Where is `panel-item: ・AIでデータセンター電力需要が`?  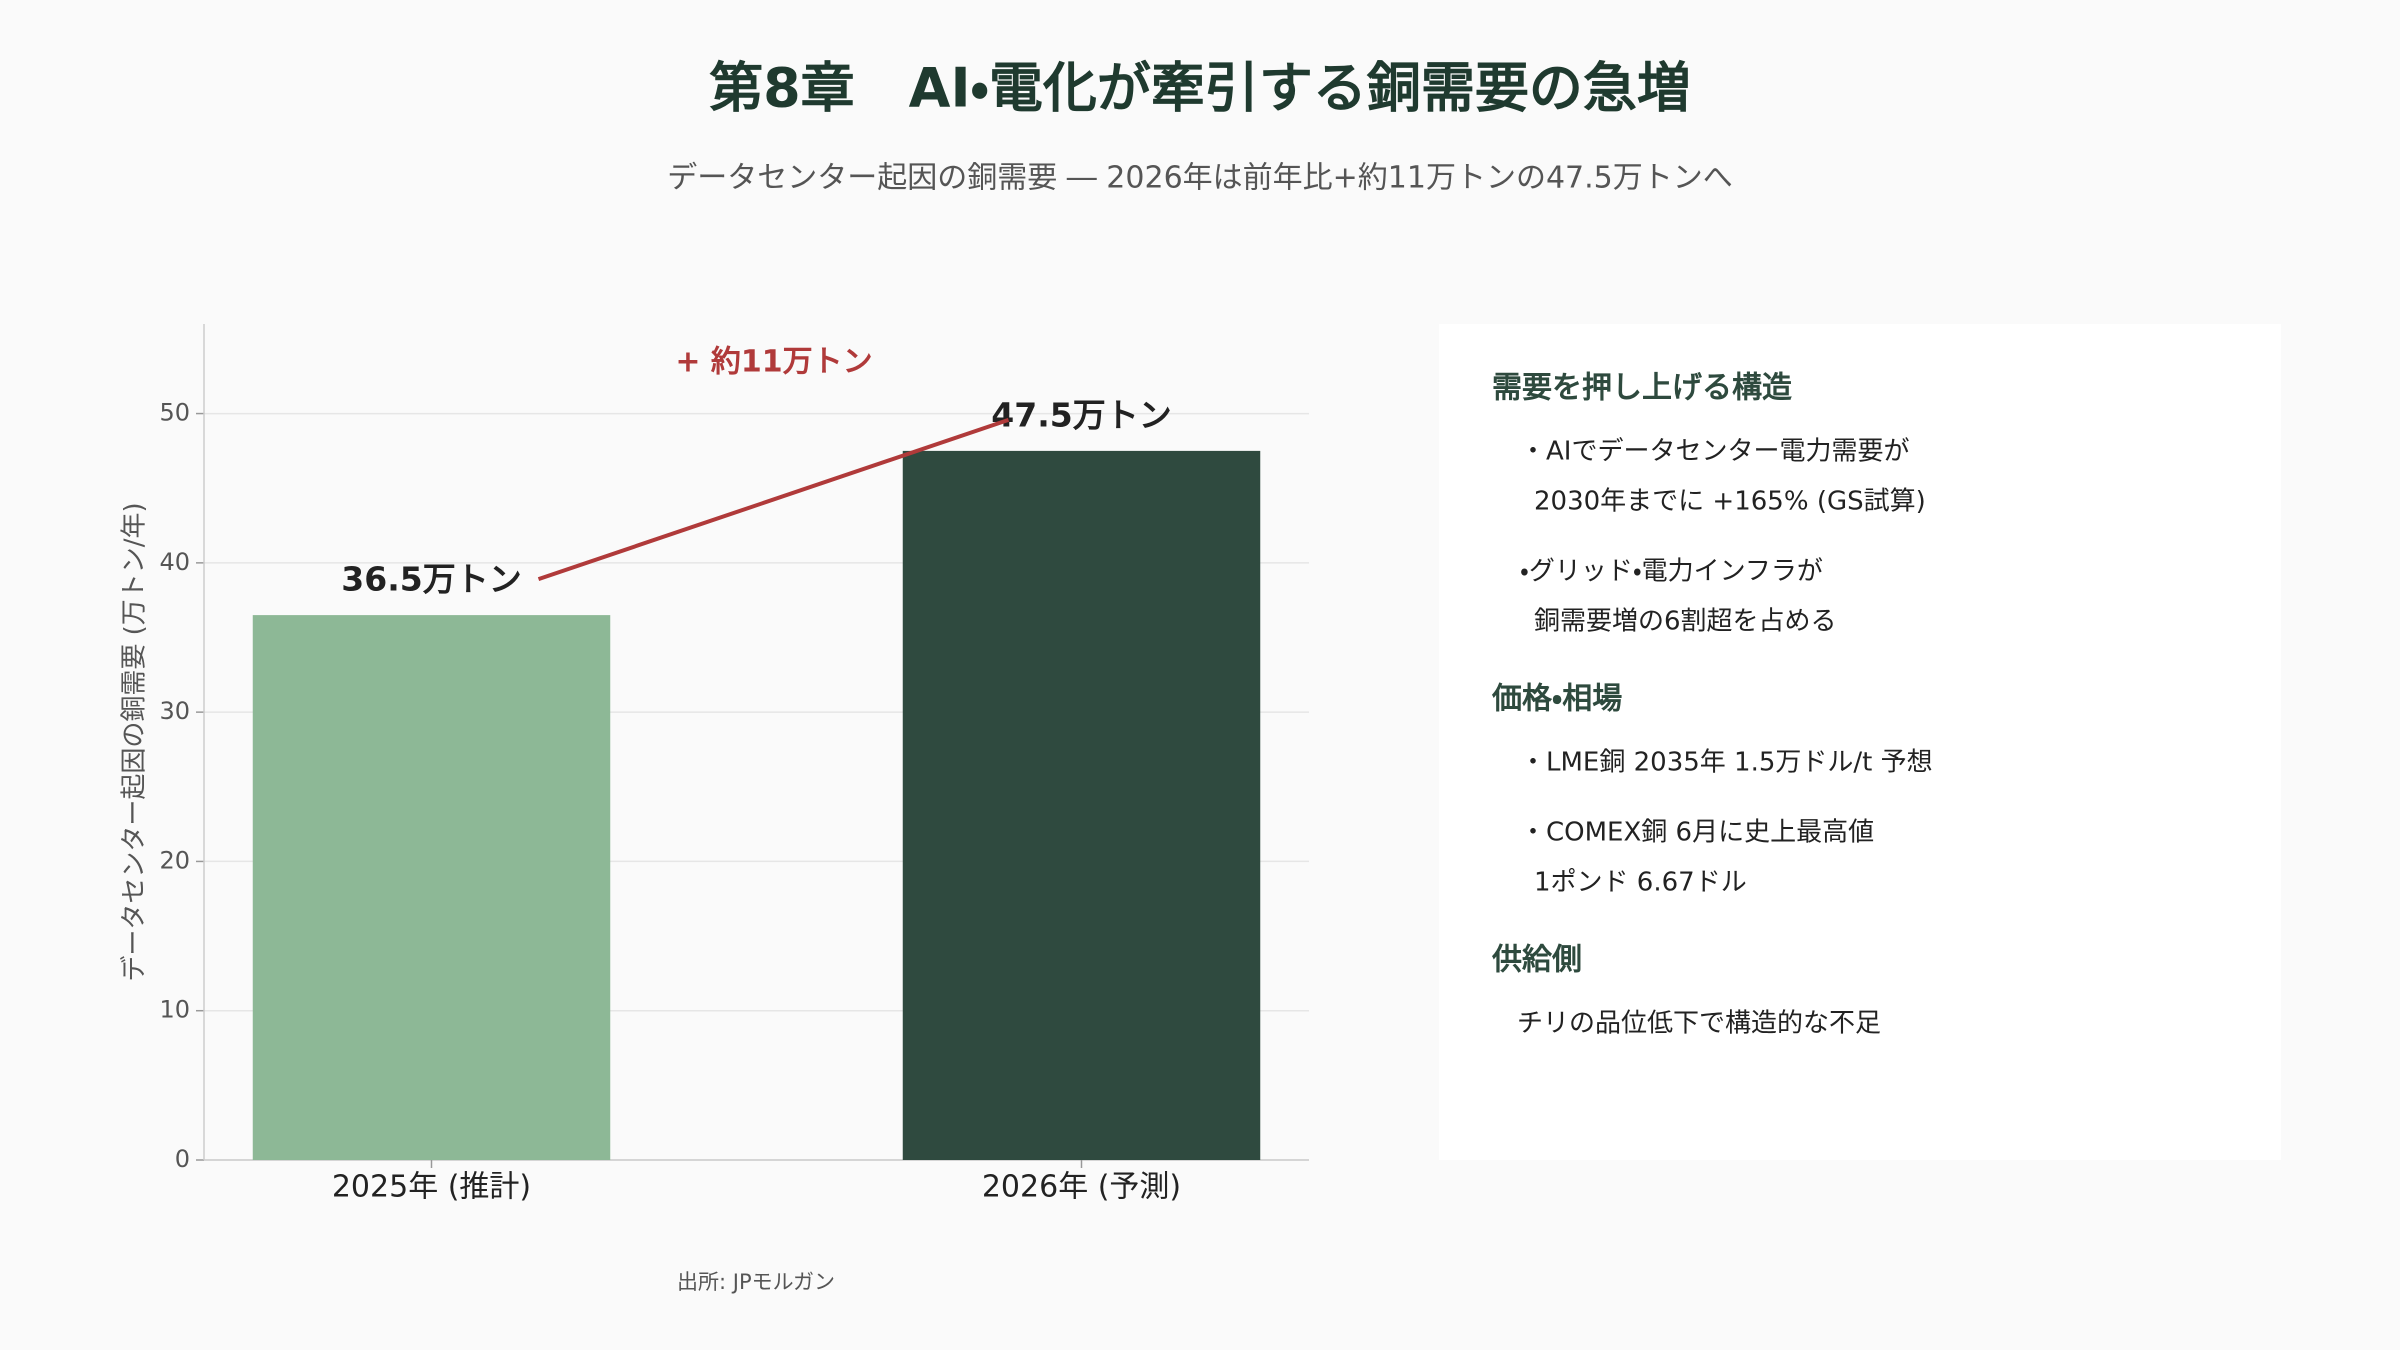 panel-item: ・AIでデータセンター電力需要が is located at coordinates (1714, 452).